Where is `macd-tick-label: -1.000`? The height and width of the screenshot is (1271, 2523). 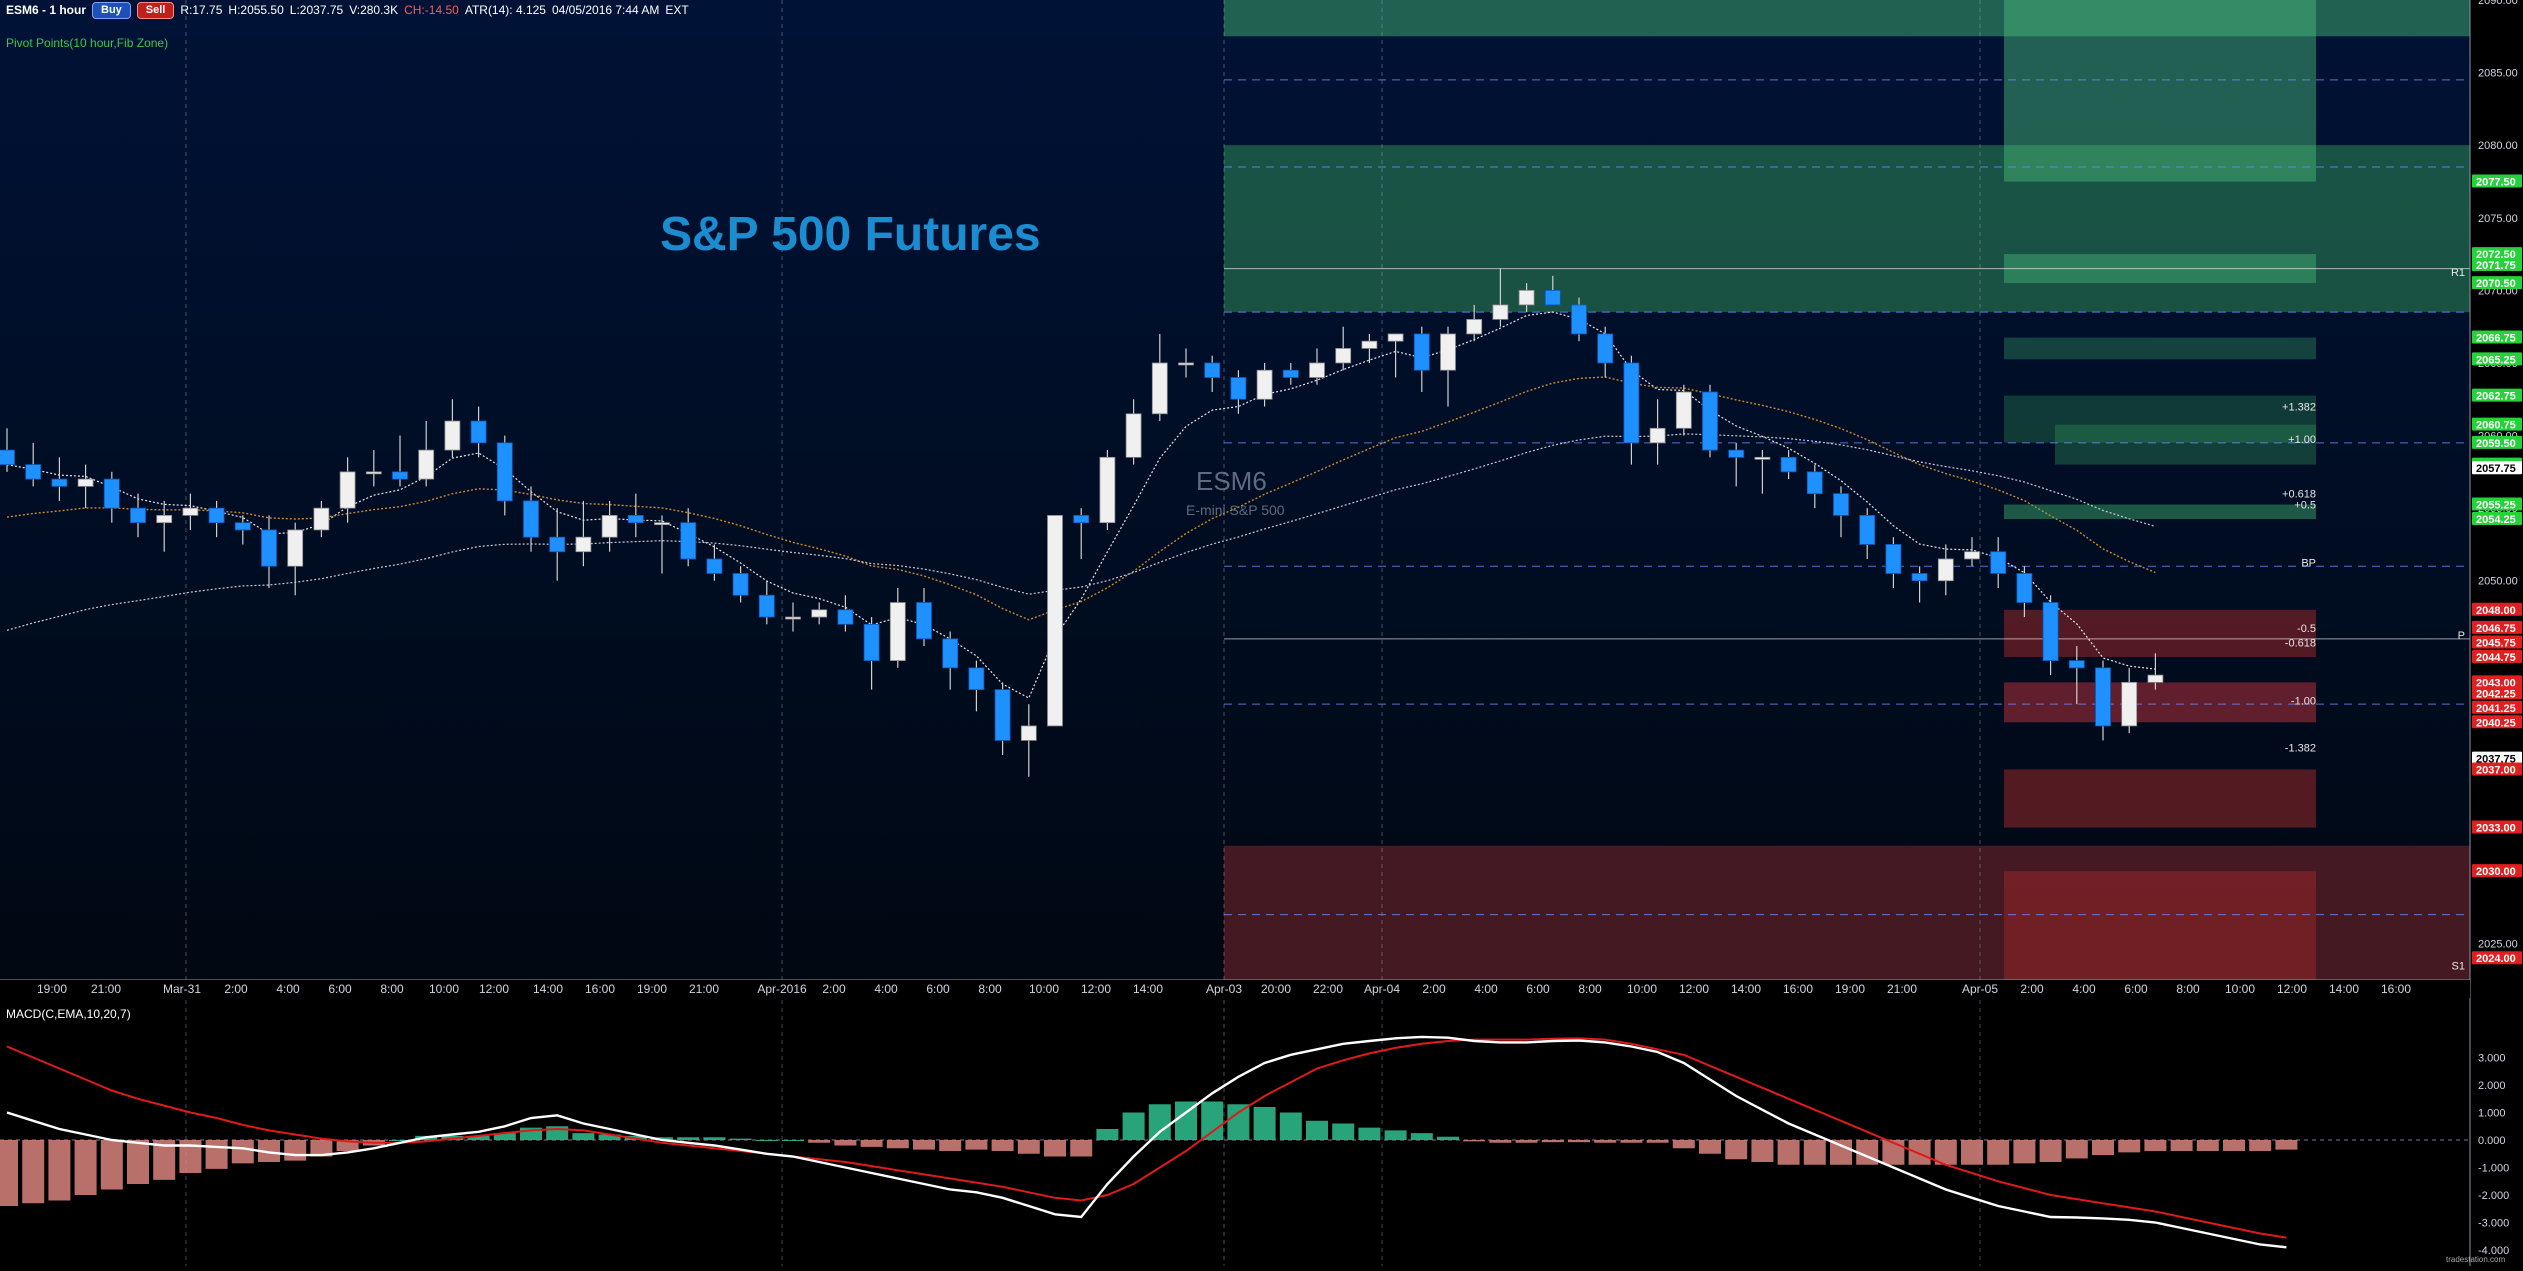
macd-tick-label: -1.000 is located at coordinates (2493, 1169).